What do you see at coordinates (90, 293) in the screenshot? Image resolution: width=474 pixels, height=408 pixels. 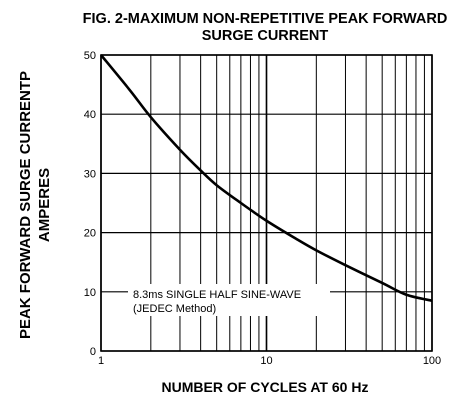 I see `y-tick-label: 10` at bounding box center [90, 293].